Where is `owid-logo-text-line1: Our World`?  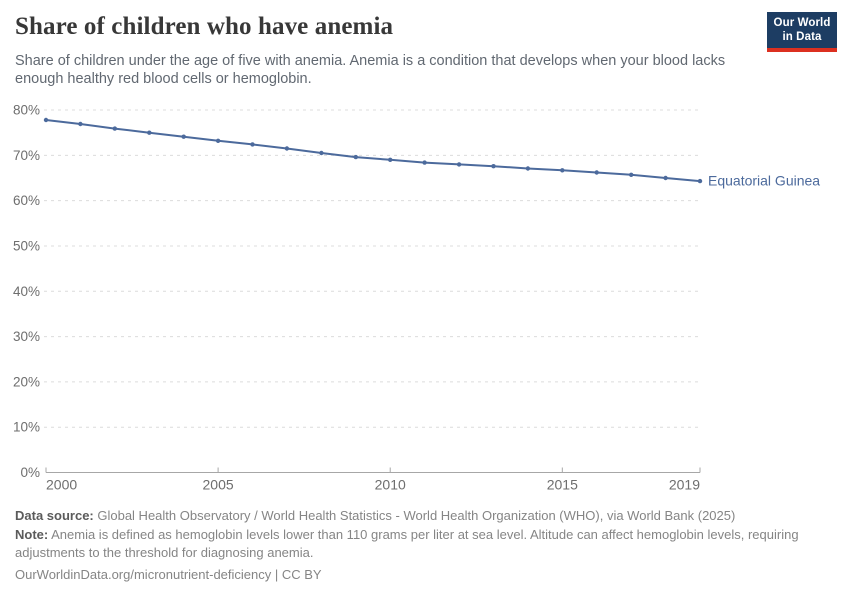
owid-logo-text-line1: Our World is located at coordinates (802, 23).